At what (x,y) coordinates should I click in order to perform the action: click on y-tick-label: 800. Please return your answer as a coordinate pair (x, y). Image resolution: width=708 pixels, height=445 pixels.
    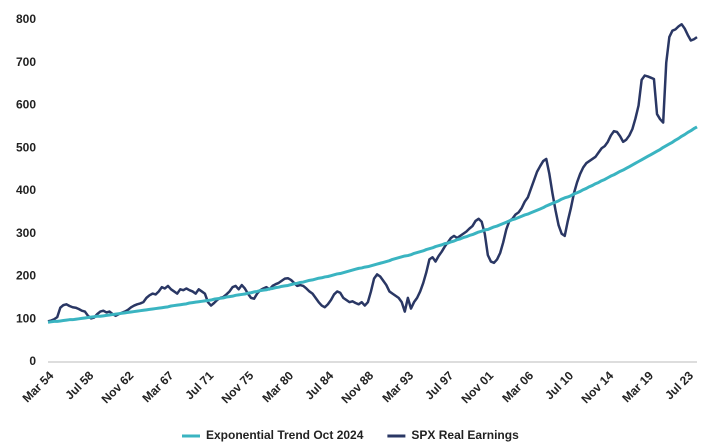
    Looking at the image, I should click on (26, 19).